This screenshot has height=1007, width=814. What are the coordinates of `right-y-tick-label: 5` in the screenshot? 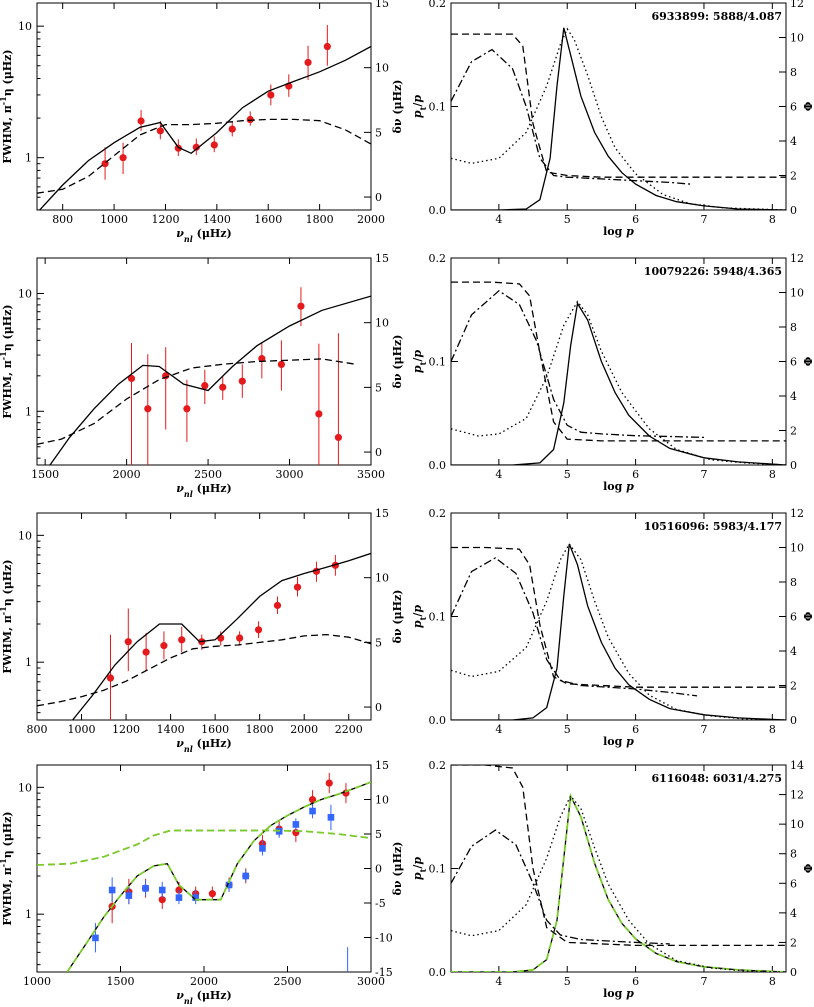 It's located at (378, 132).